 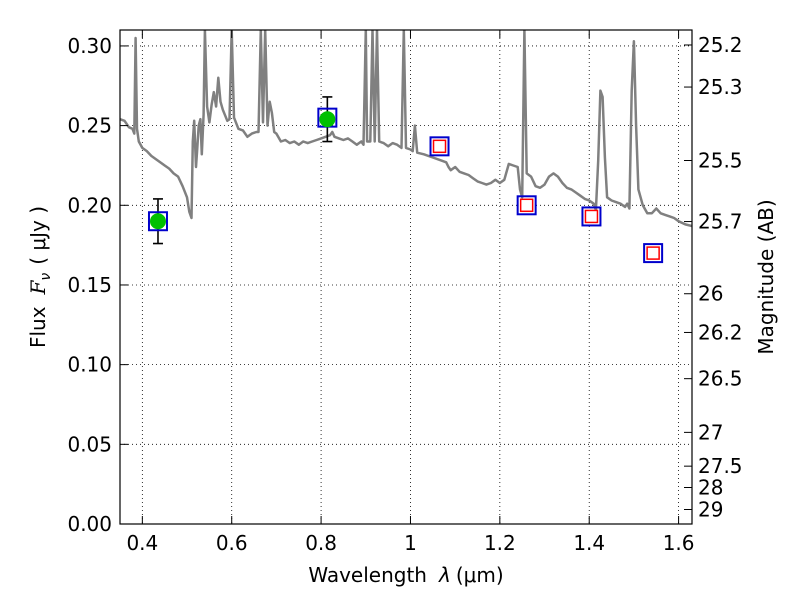 What do you see at coordinates (89, 126) in the screenshot?
I see `y-tick-label: 0.25` at bounding box center [89, 126].